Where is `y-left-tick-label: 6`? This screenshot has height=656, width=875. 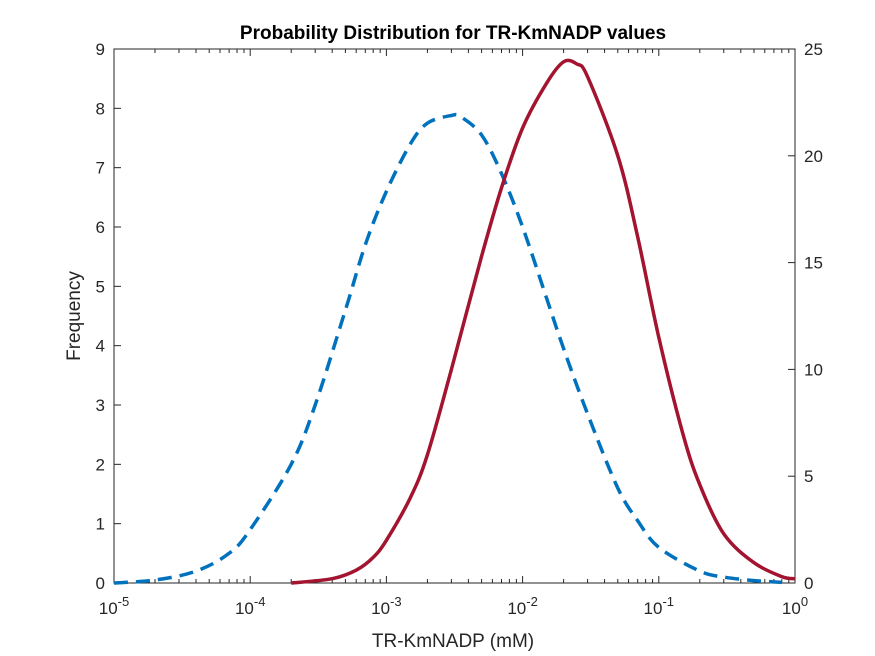
y-left-tick-label: 6 is located at coordinates (100, 227).